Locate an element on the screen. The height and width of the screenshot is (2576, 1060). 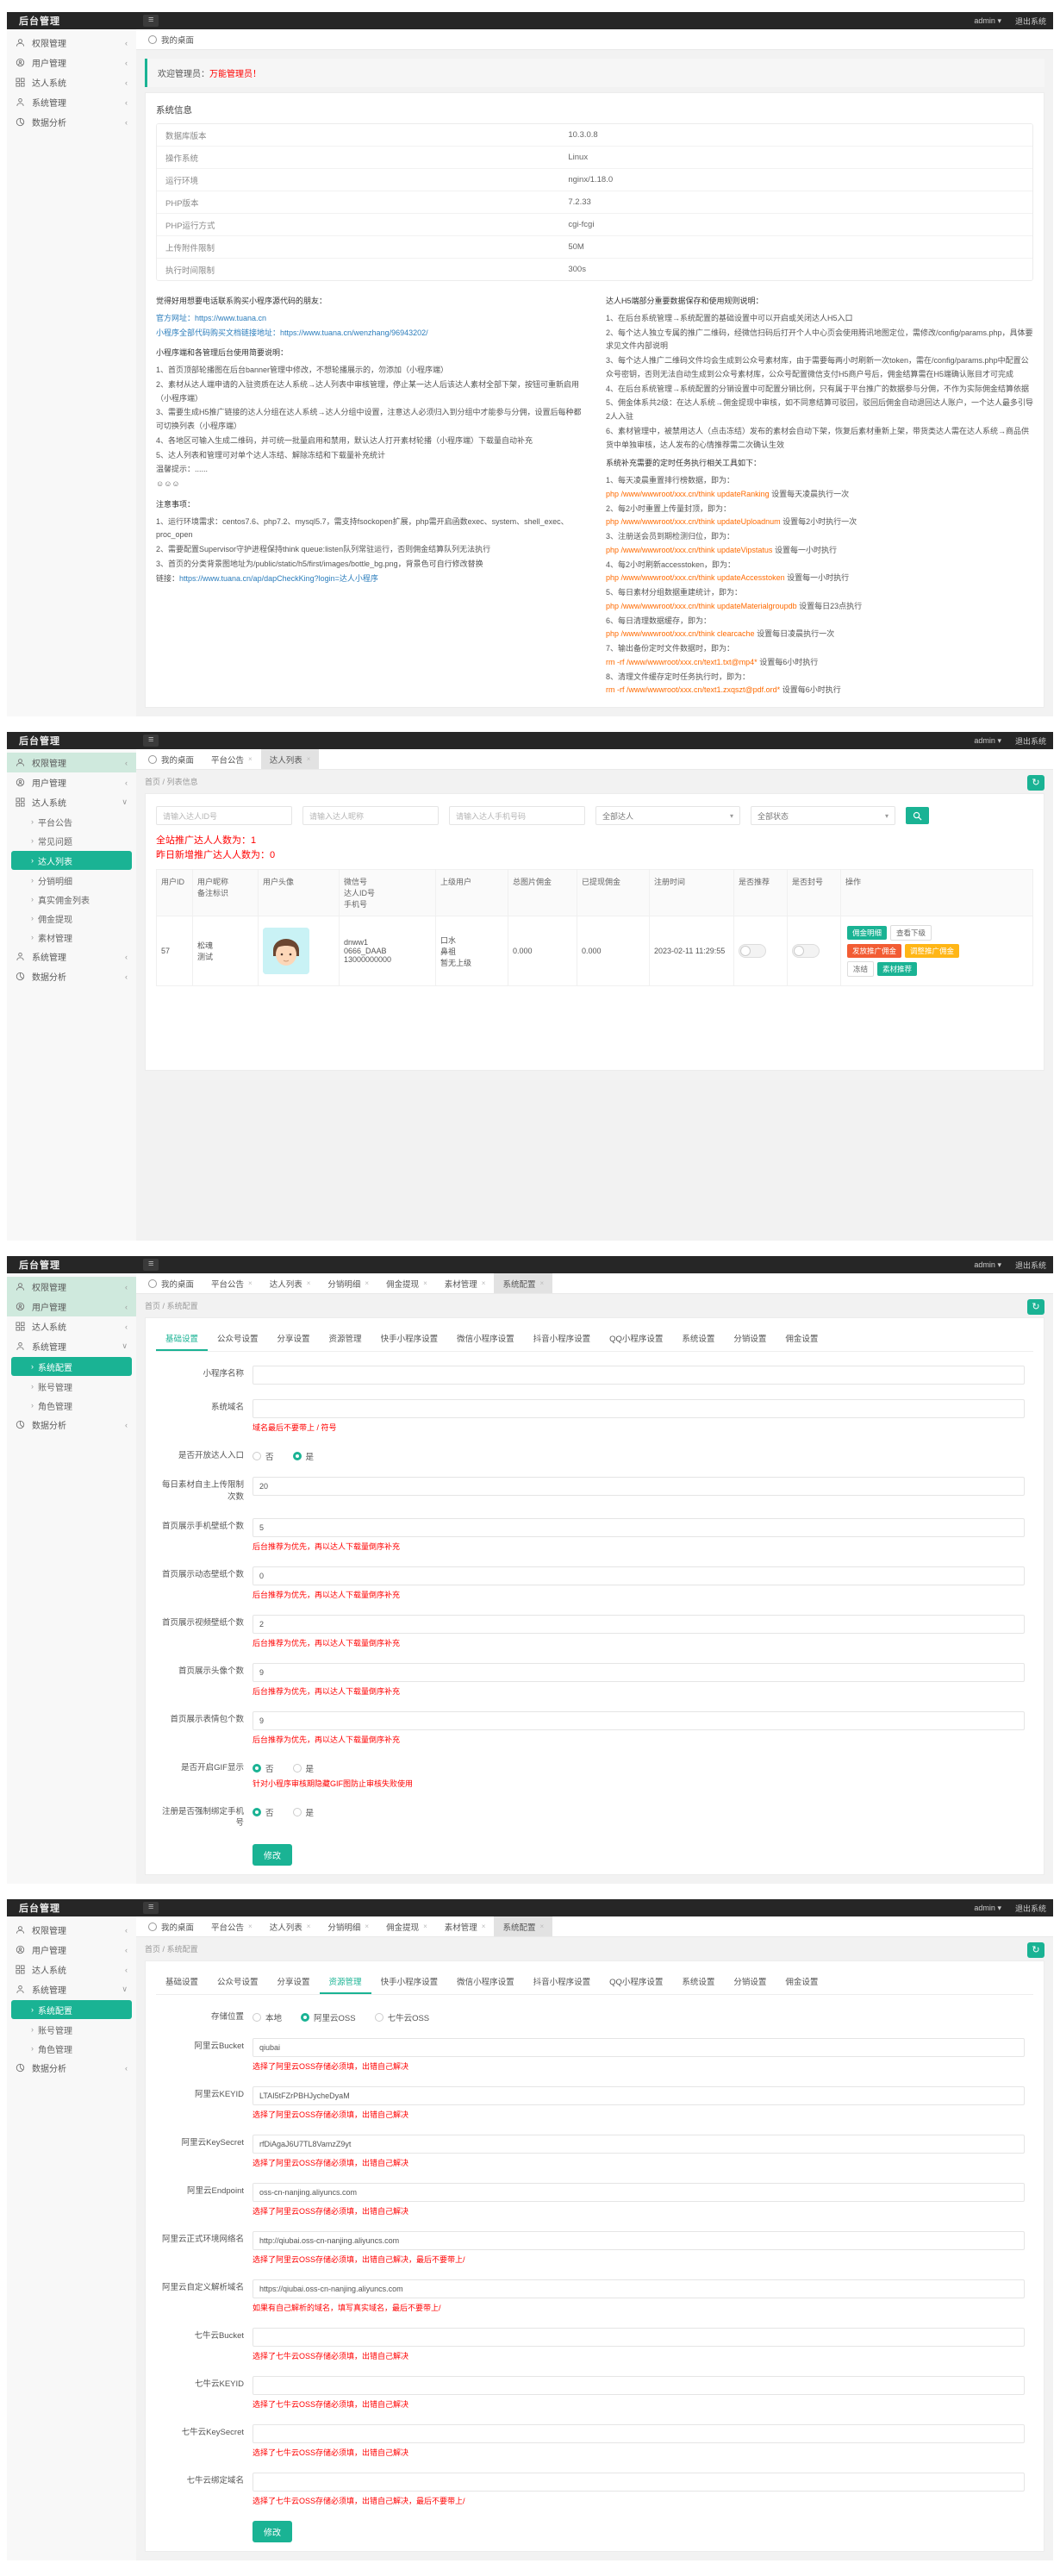
qiniu-keyid-input is located at coordinates (639, 2386).